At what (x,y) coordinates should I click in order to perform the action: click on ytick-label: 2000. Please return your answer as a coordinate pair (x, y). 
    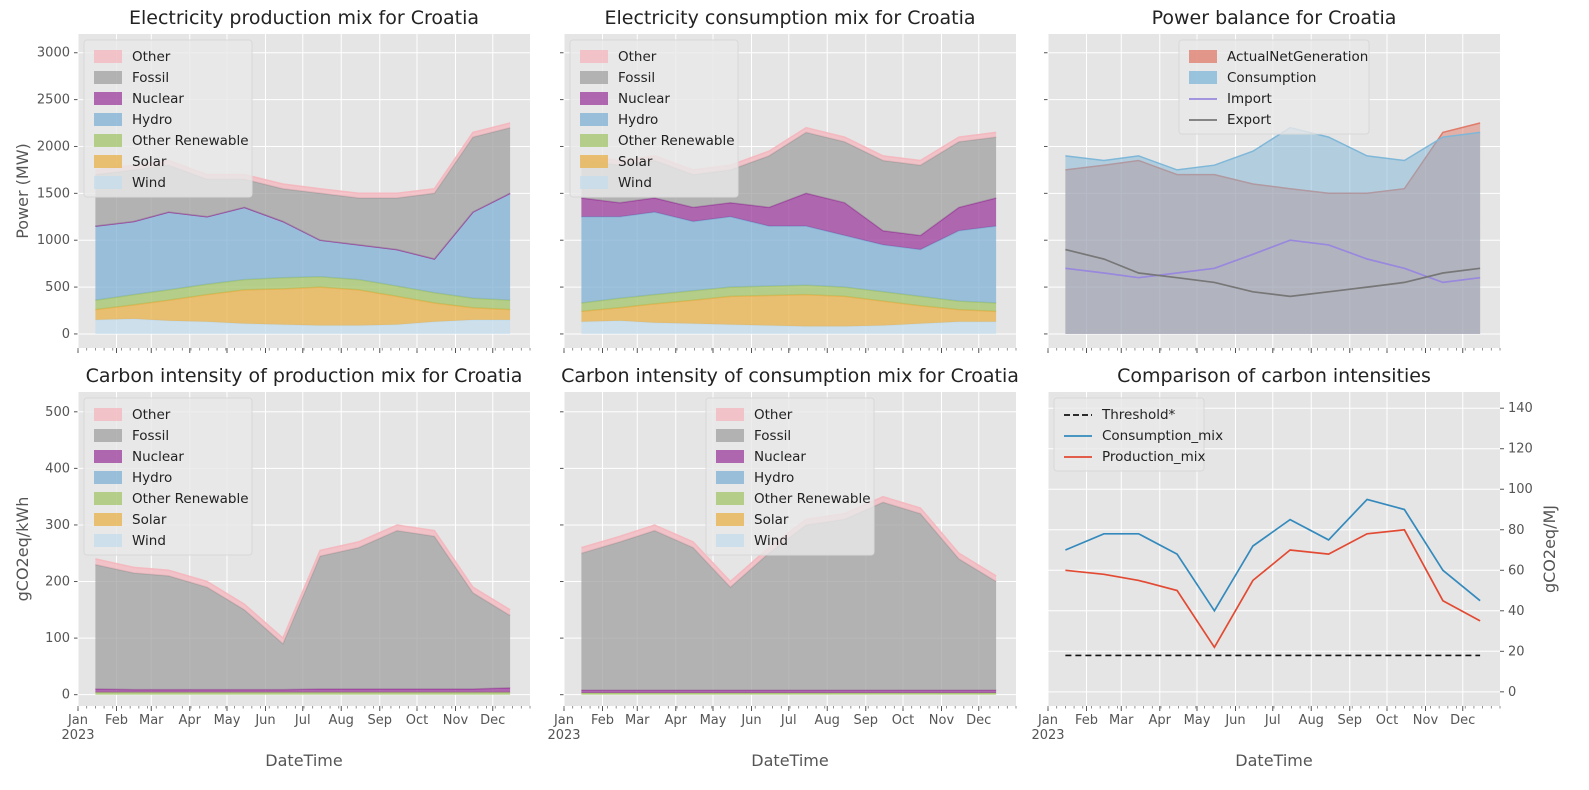
    Looking at the image, I should click on (53, 146).